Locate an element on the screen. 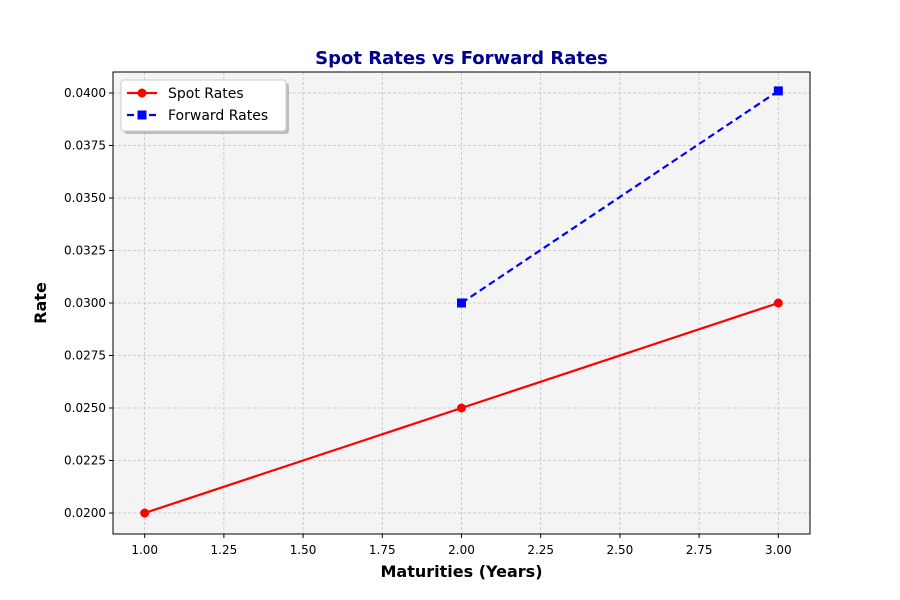 The height and width of the screenshot is (600, 900). legend: Spot Rates Forward Rates is located at coordinates (204, 106).